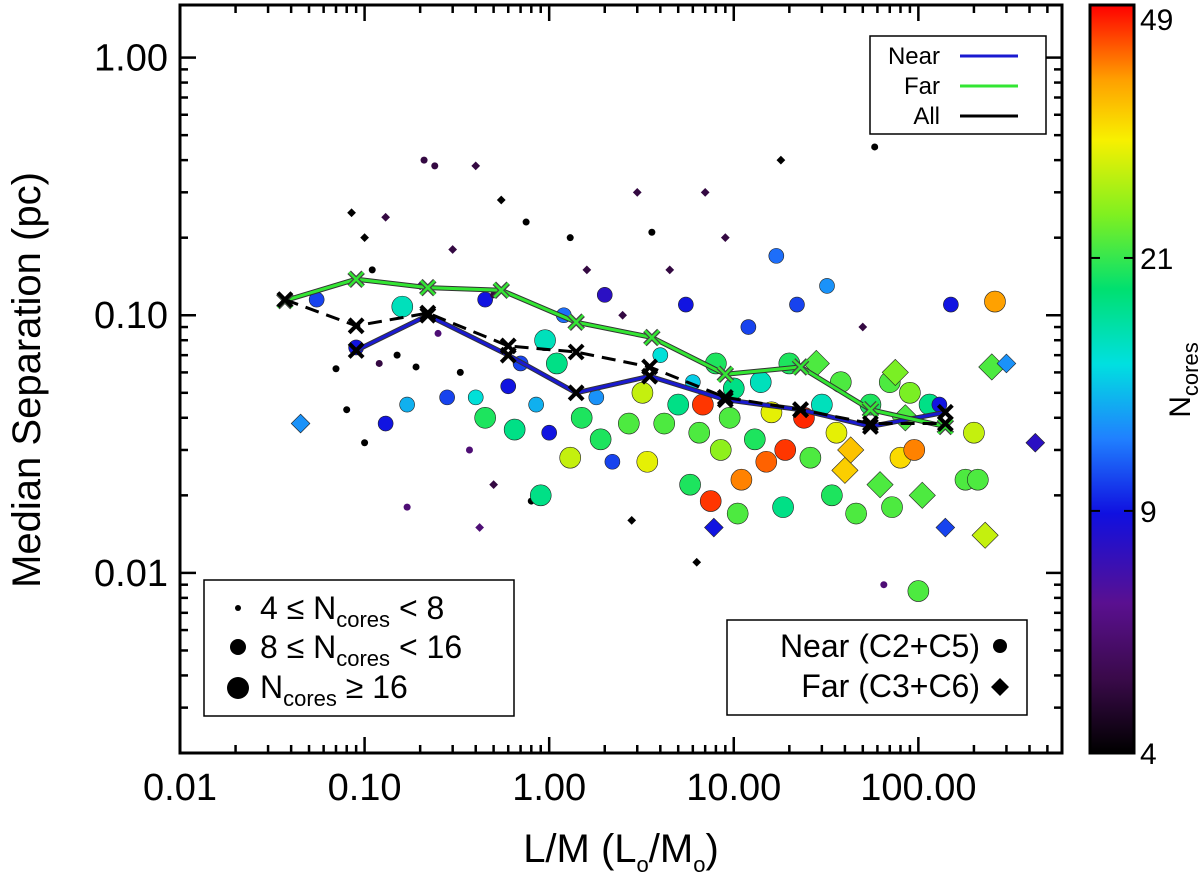 This screenshot has height=884, width=1200. What do you see at coordinates (1000, 687) in the screenshot?
I see `marker-legend-diamond-marker` at bounding box center [1000, 687].